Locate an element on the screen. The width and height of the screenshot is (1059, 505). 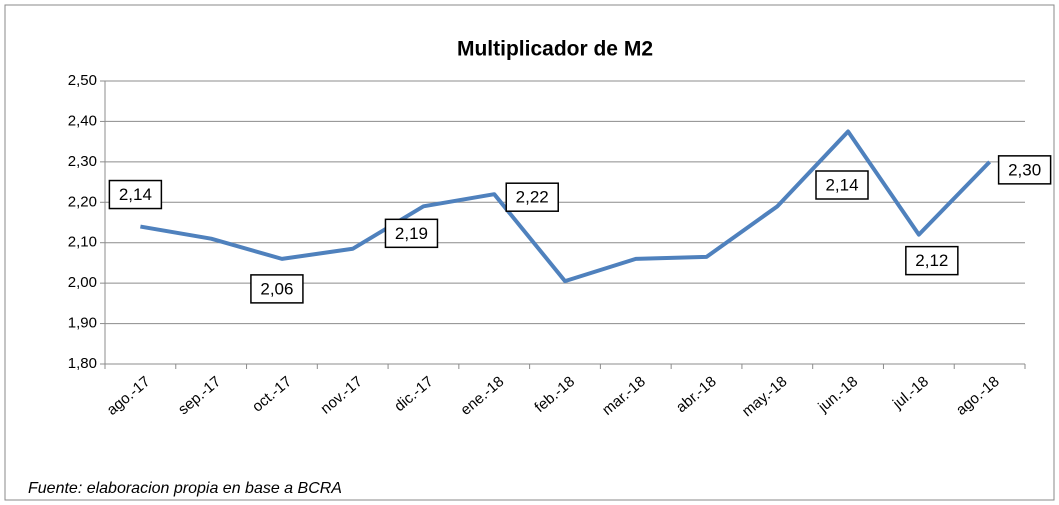
annotation: 2,14 is located at coordinates (841, 184).